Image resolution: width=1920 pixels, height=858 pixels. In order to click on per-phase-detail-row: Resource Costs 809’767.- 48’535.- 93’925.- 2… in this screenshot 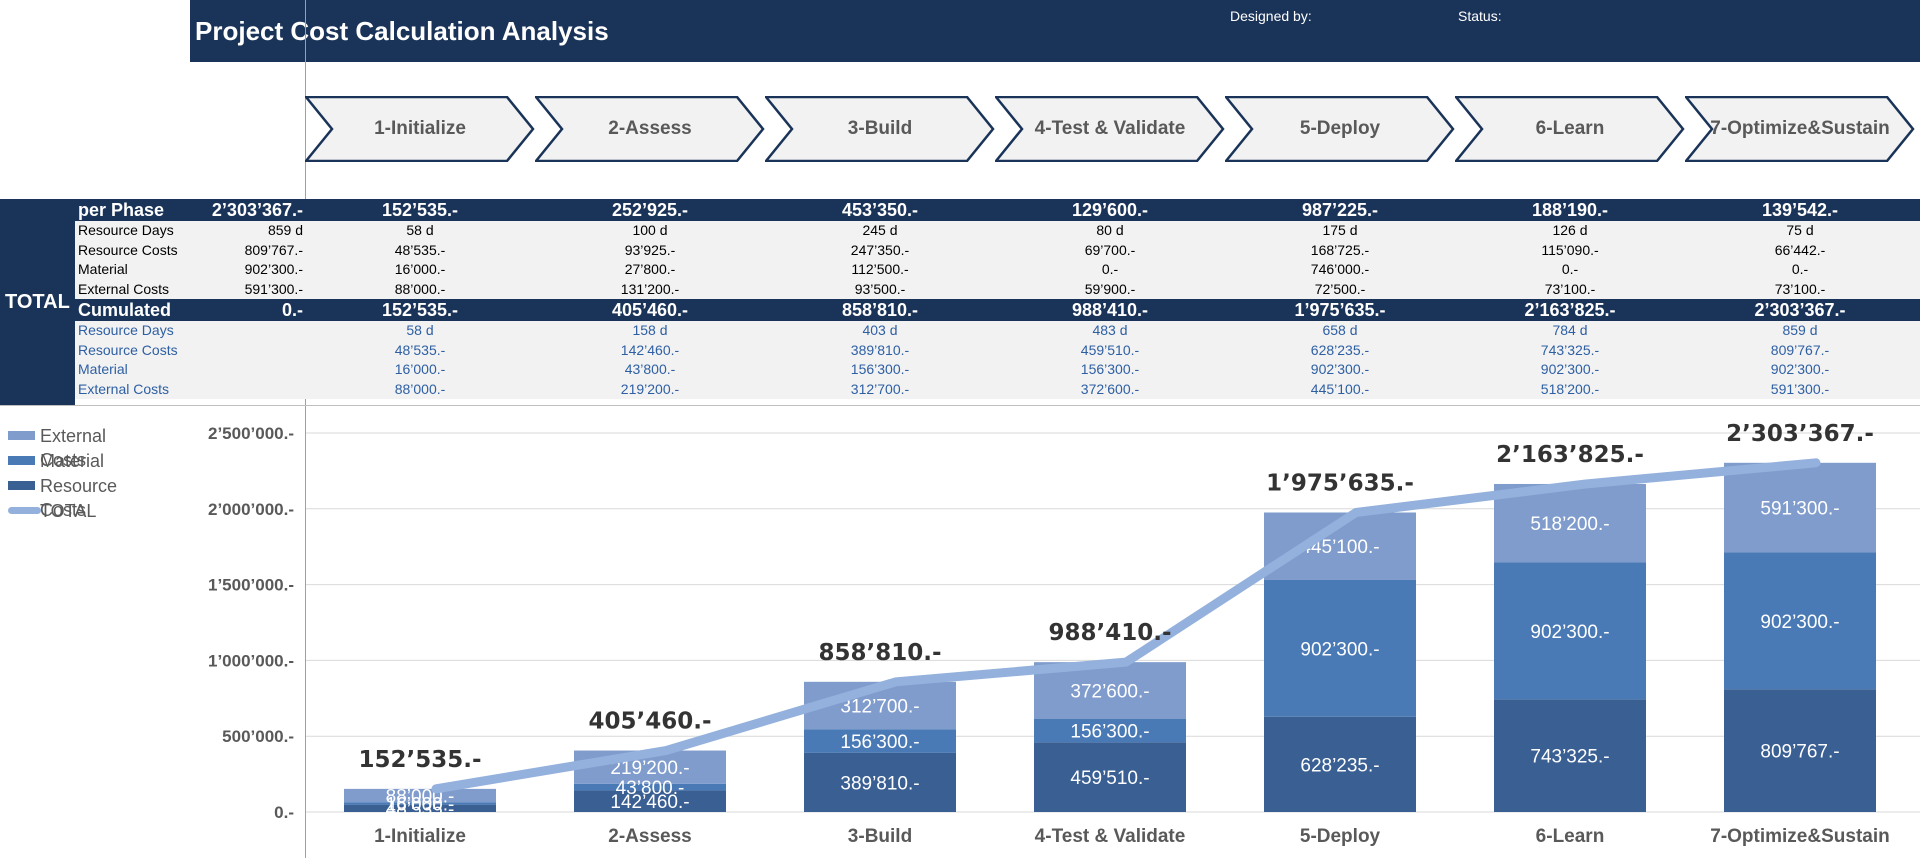, I will do `click(997, 250)`.